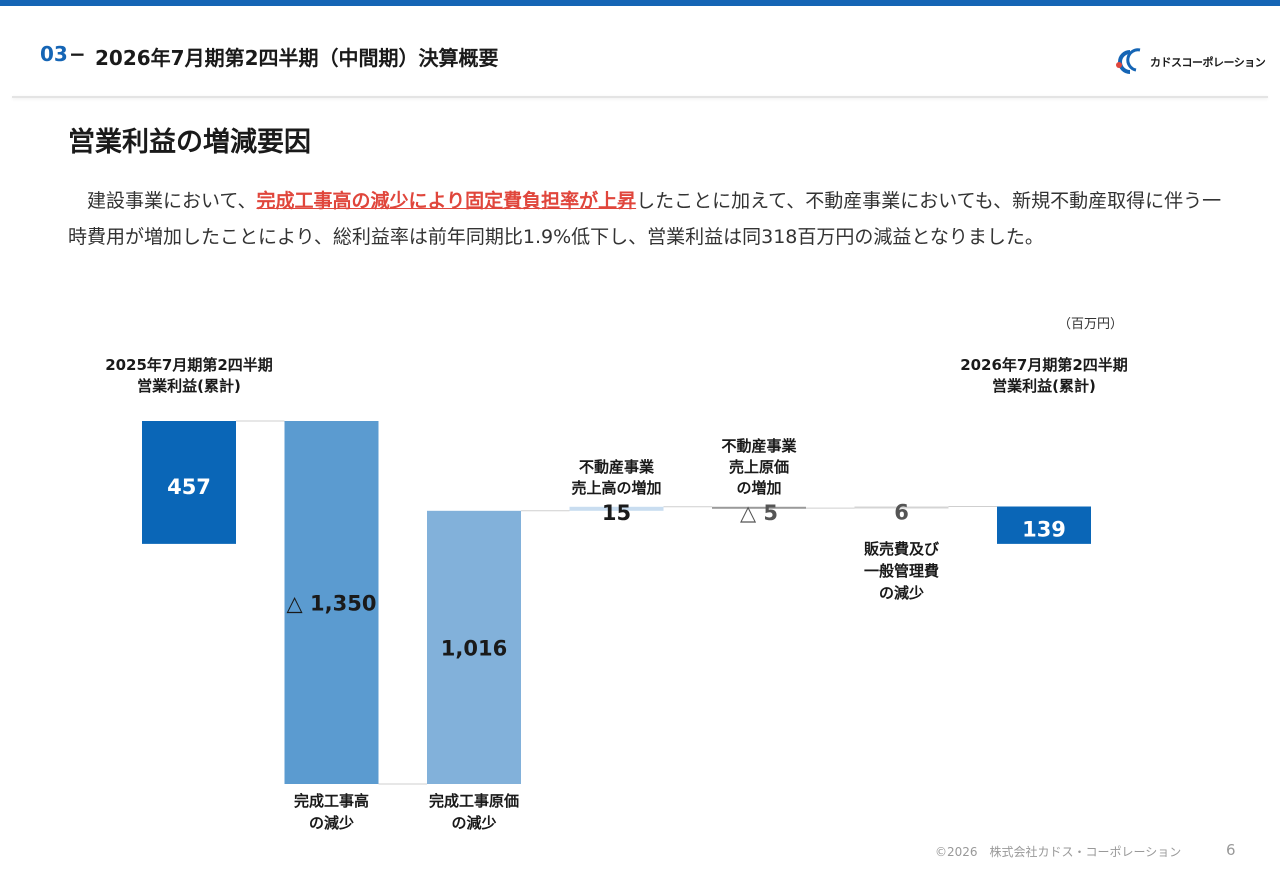 Image resolution: width=1280 pixels, height=886 pixels. Describe the element at coordinates (1044, 375) in the screenshot. I see `category-label-7: 2026年7月期第2四半期営業利益(累計)` at that location.